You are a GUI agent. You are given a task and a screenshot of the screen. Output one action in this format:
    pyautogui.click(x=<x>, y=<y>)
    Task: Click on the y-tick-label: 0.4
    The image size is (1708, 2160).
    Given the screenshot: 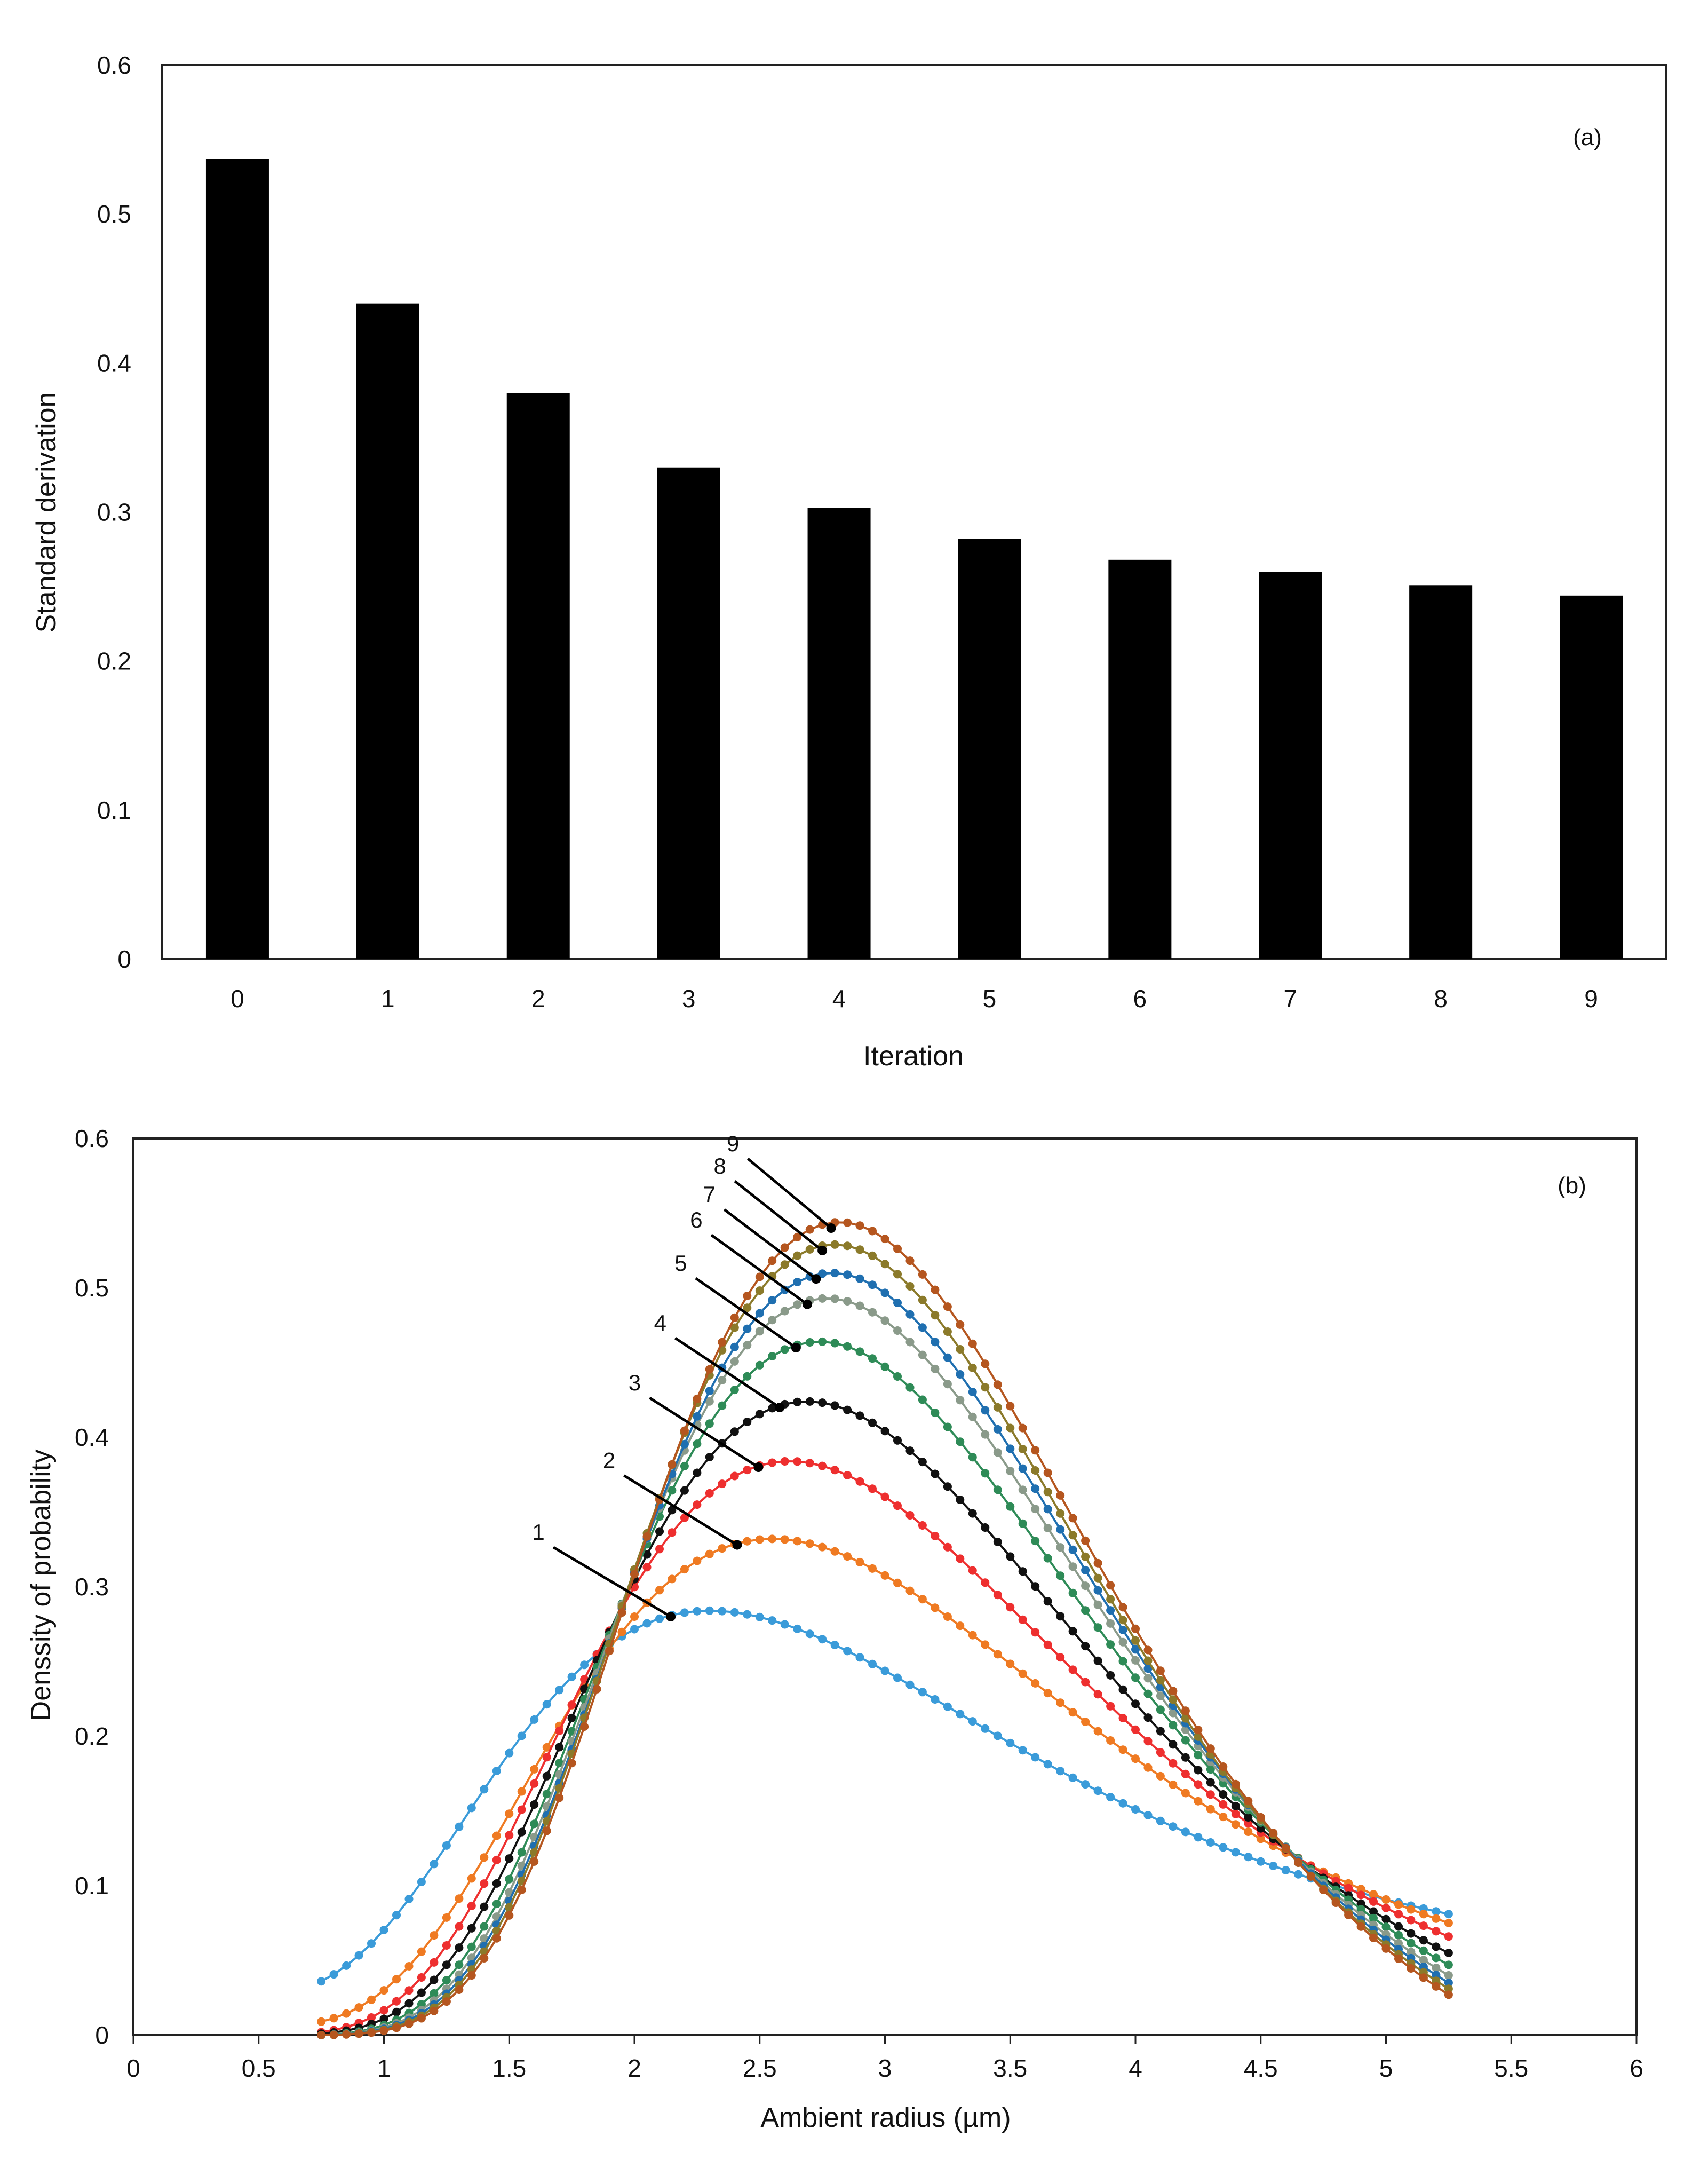 What is the action you would take?
    pyautogui.click(x=92, y=1437)
    